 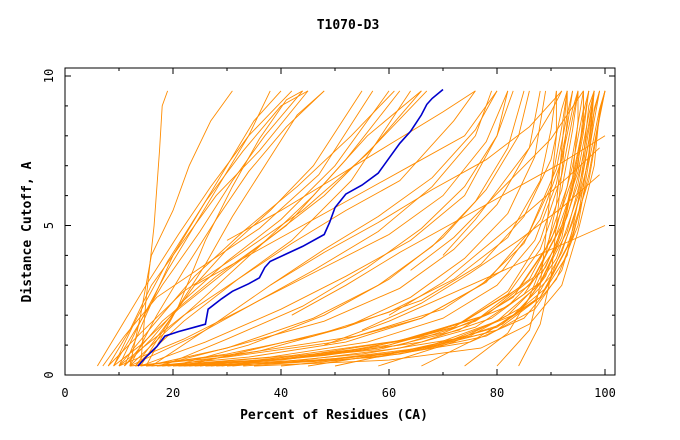 What do you see at coordinates (49, 374) in the screenshot?
I see `y-tick-label: 0` at bounding box center [49, 374].